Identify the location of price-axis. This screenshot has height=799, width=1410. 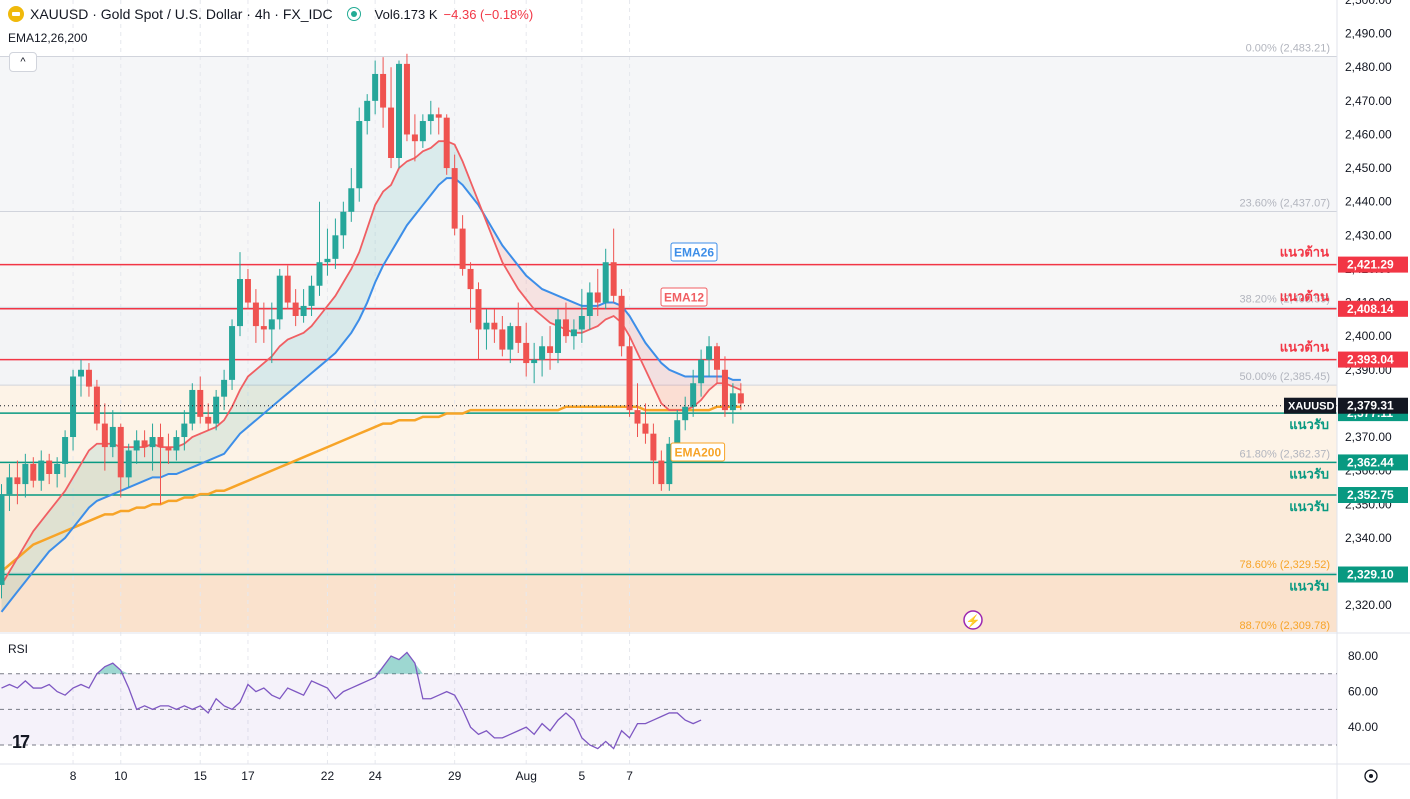
(1373, 382).